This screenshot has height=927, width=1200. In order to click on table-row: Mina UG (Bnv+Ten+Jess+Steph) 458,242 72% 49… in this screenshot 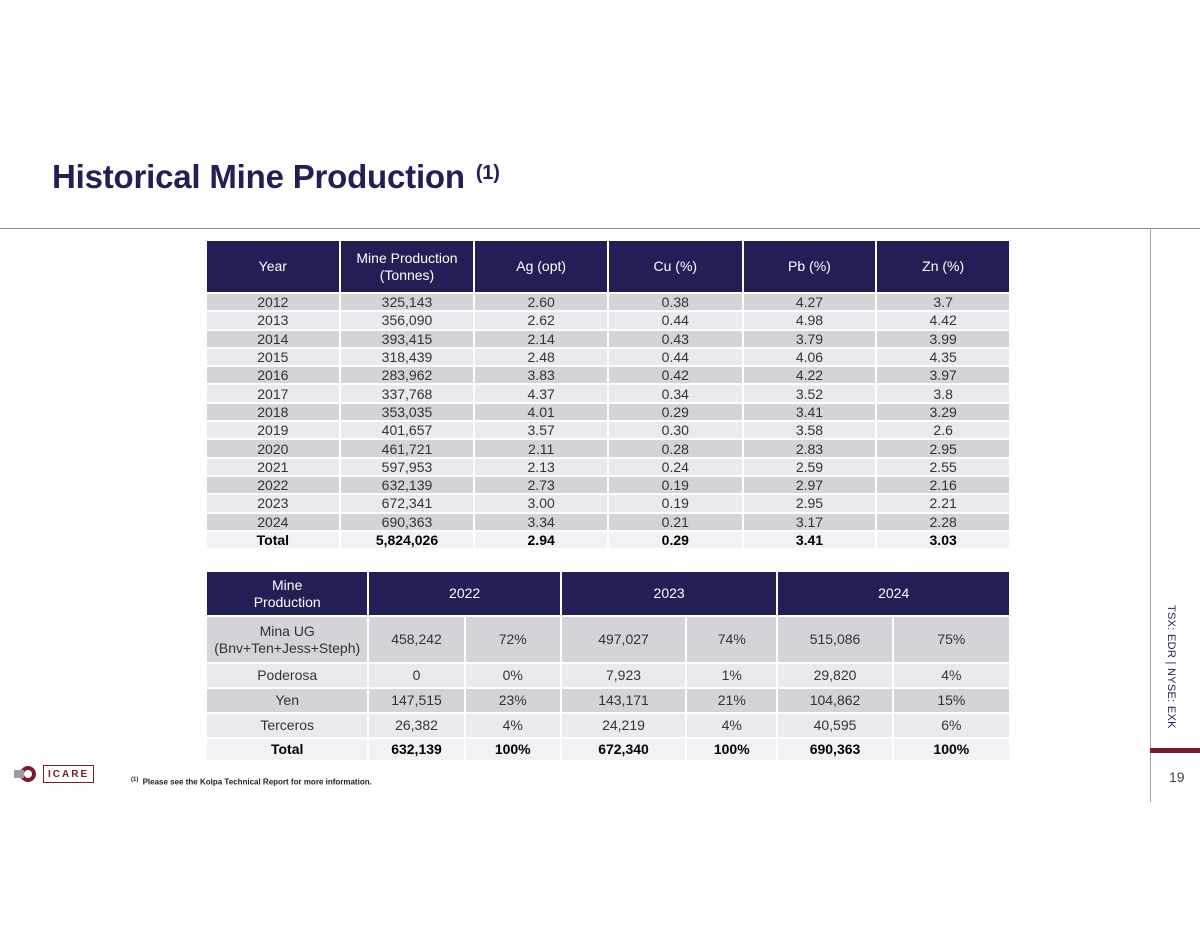, I will do `click(608, 639)`.